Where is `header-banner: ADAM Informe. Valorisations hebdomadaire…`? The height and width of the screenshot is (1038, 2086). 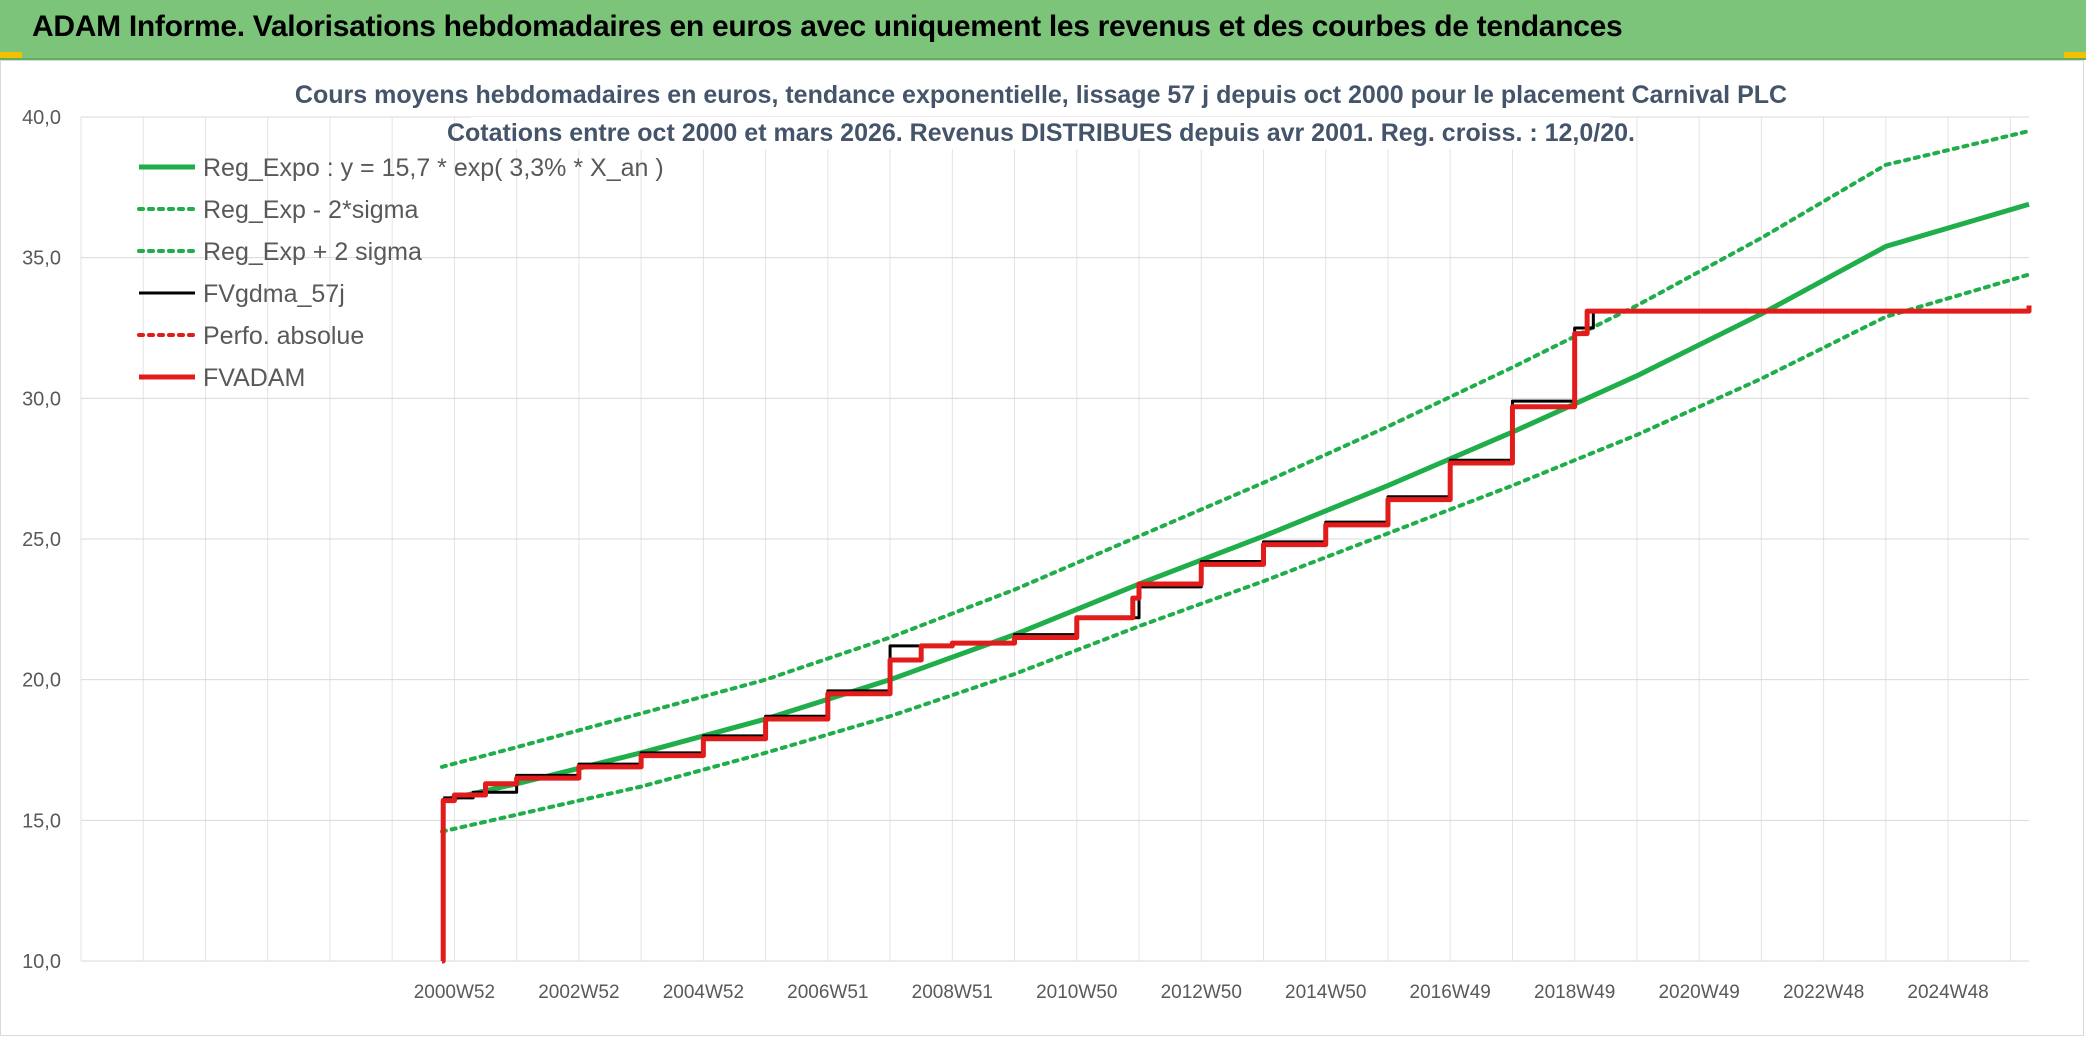
header-banner: ADAM Informe. Valorisations hebdomadaire… is located at coordinates (1043, 30).